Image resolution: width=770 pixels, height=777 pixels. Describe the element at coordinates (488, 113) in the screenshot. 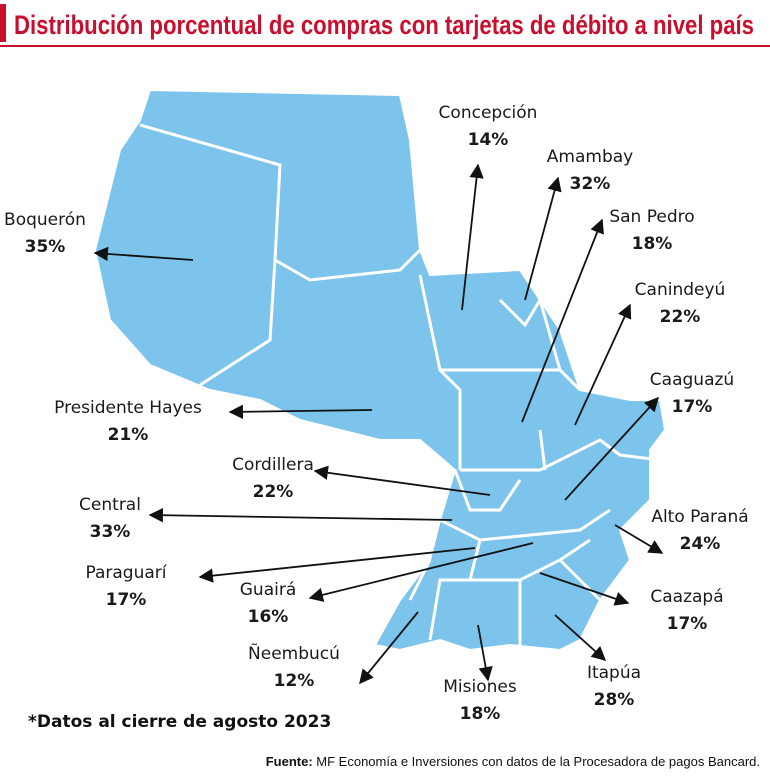

I see `region-name: Concepción` at that location.